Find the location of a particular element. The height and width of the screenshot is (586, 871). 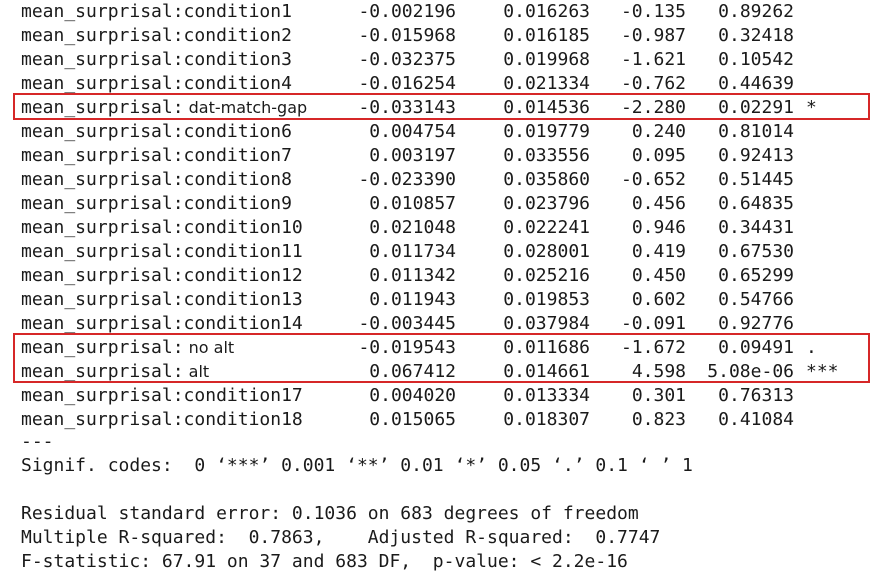

p-value: 0.89262 is located at coordinates (756, 11).